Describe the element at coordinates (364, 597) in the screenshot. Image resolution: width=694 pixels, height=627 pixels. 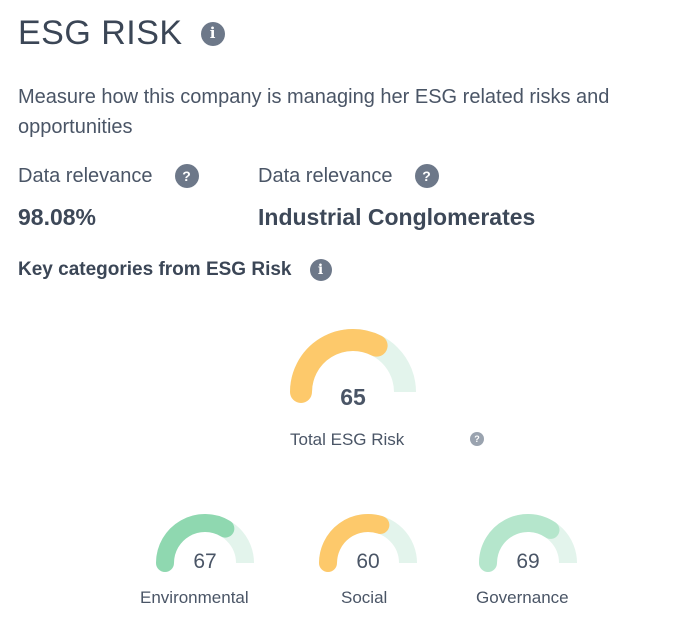
I see `social-label: Social` at that location.